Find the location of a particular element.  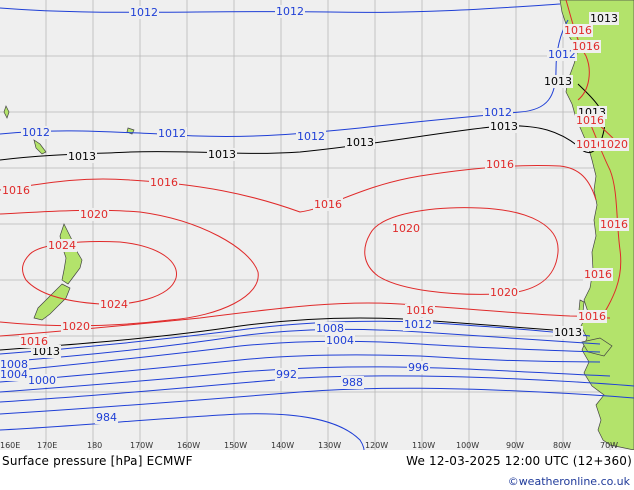

longitude-label: 90W is located at coordinates (515, 445).